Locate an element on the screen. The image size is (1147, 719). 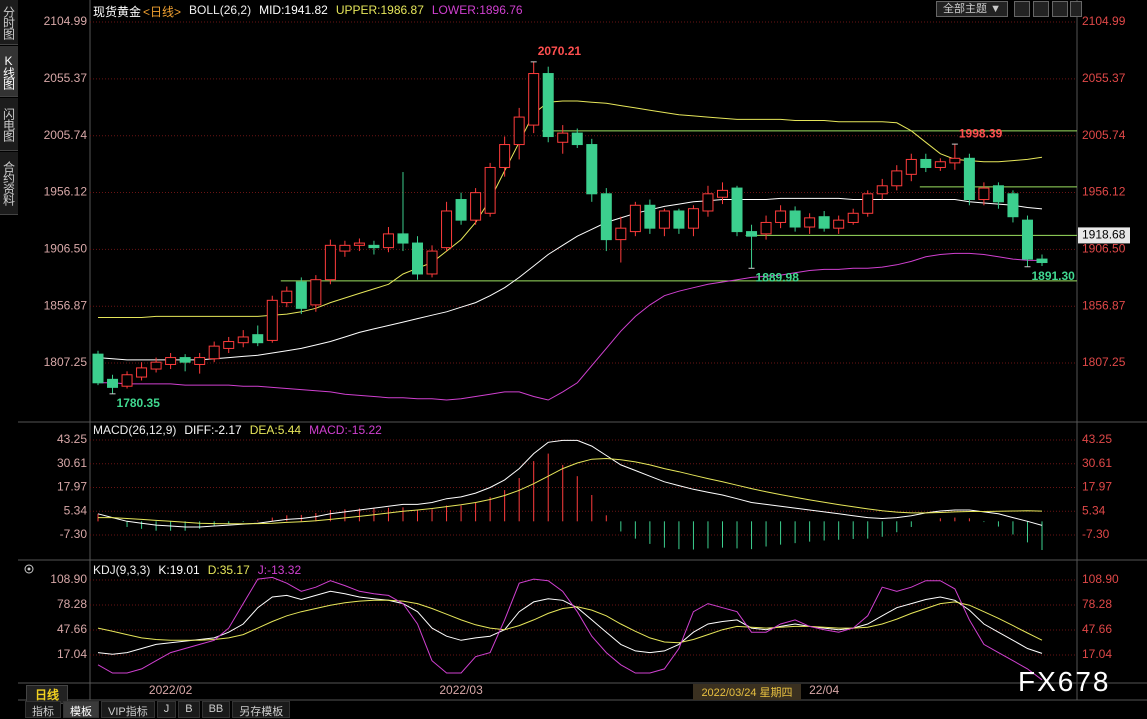
period-label: 日线 is located at coordinates (47, 694).